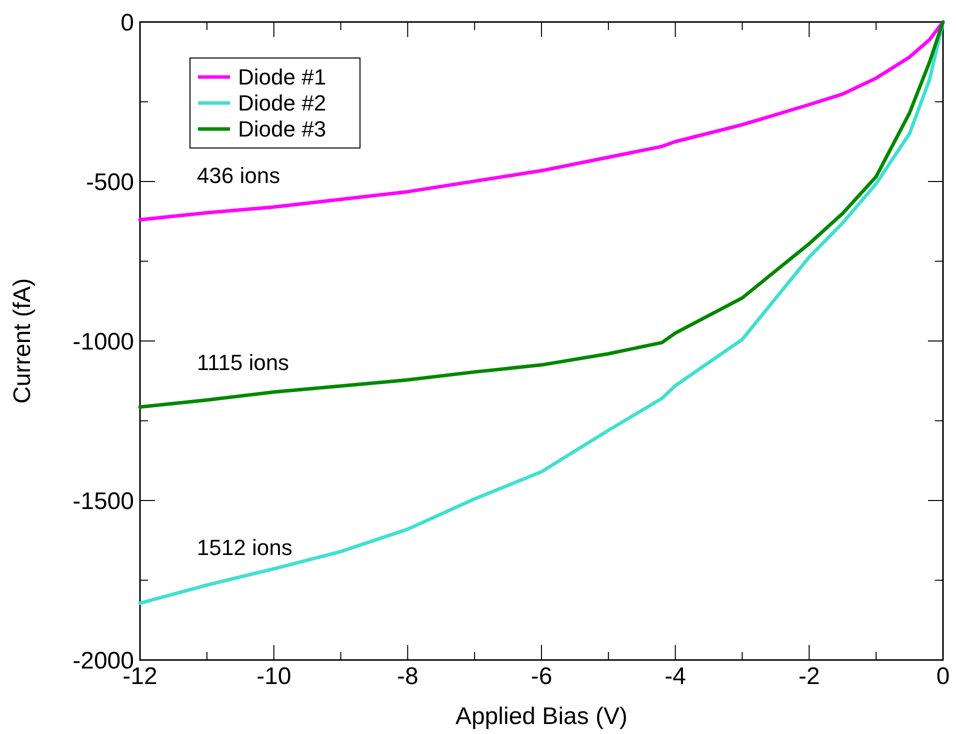 This screenshot has height=734, width=956. I want to click on y-tick-label: -1000, so click(103, 342).